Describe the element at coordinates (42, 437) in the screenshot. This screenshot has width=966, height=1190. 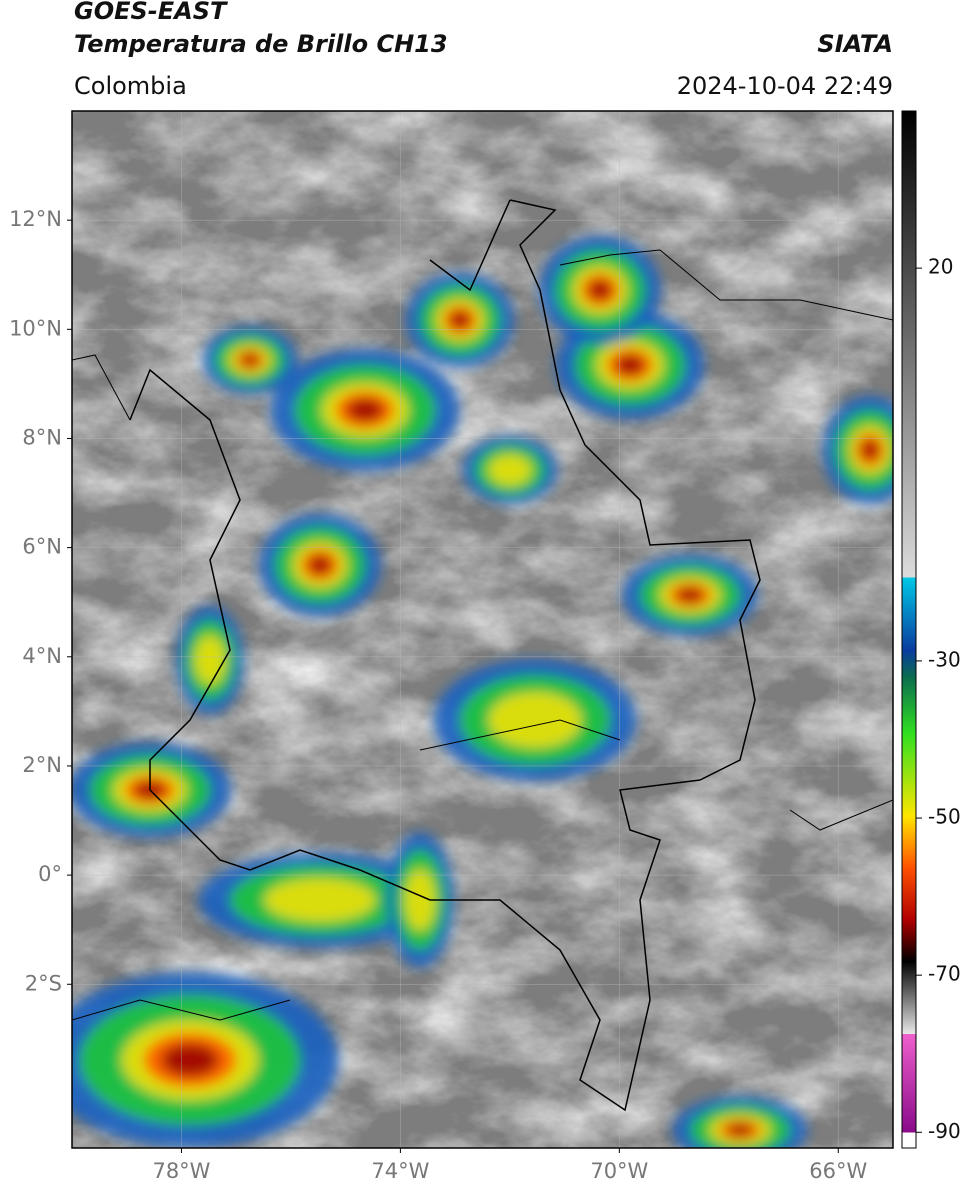
I see `lat-tick-label: 8°N` at that location.